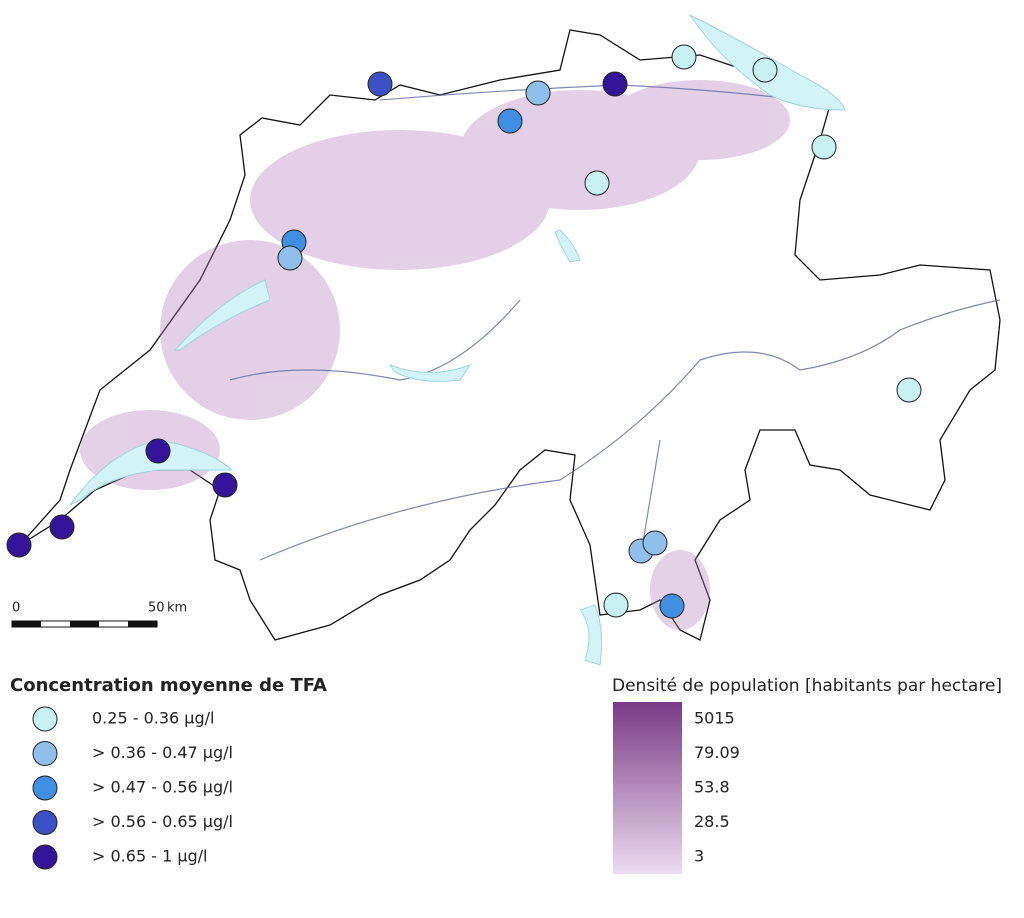 Image resolution: width=1024 pixels, height=918 pixels. What do you see at coordinates (162, 821) in the screenshot?
I see `legend-label: > 0.56 - 0.65 µg/l` at bounding box center [162, 821].